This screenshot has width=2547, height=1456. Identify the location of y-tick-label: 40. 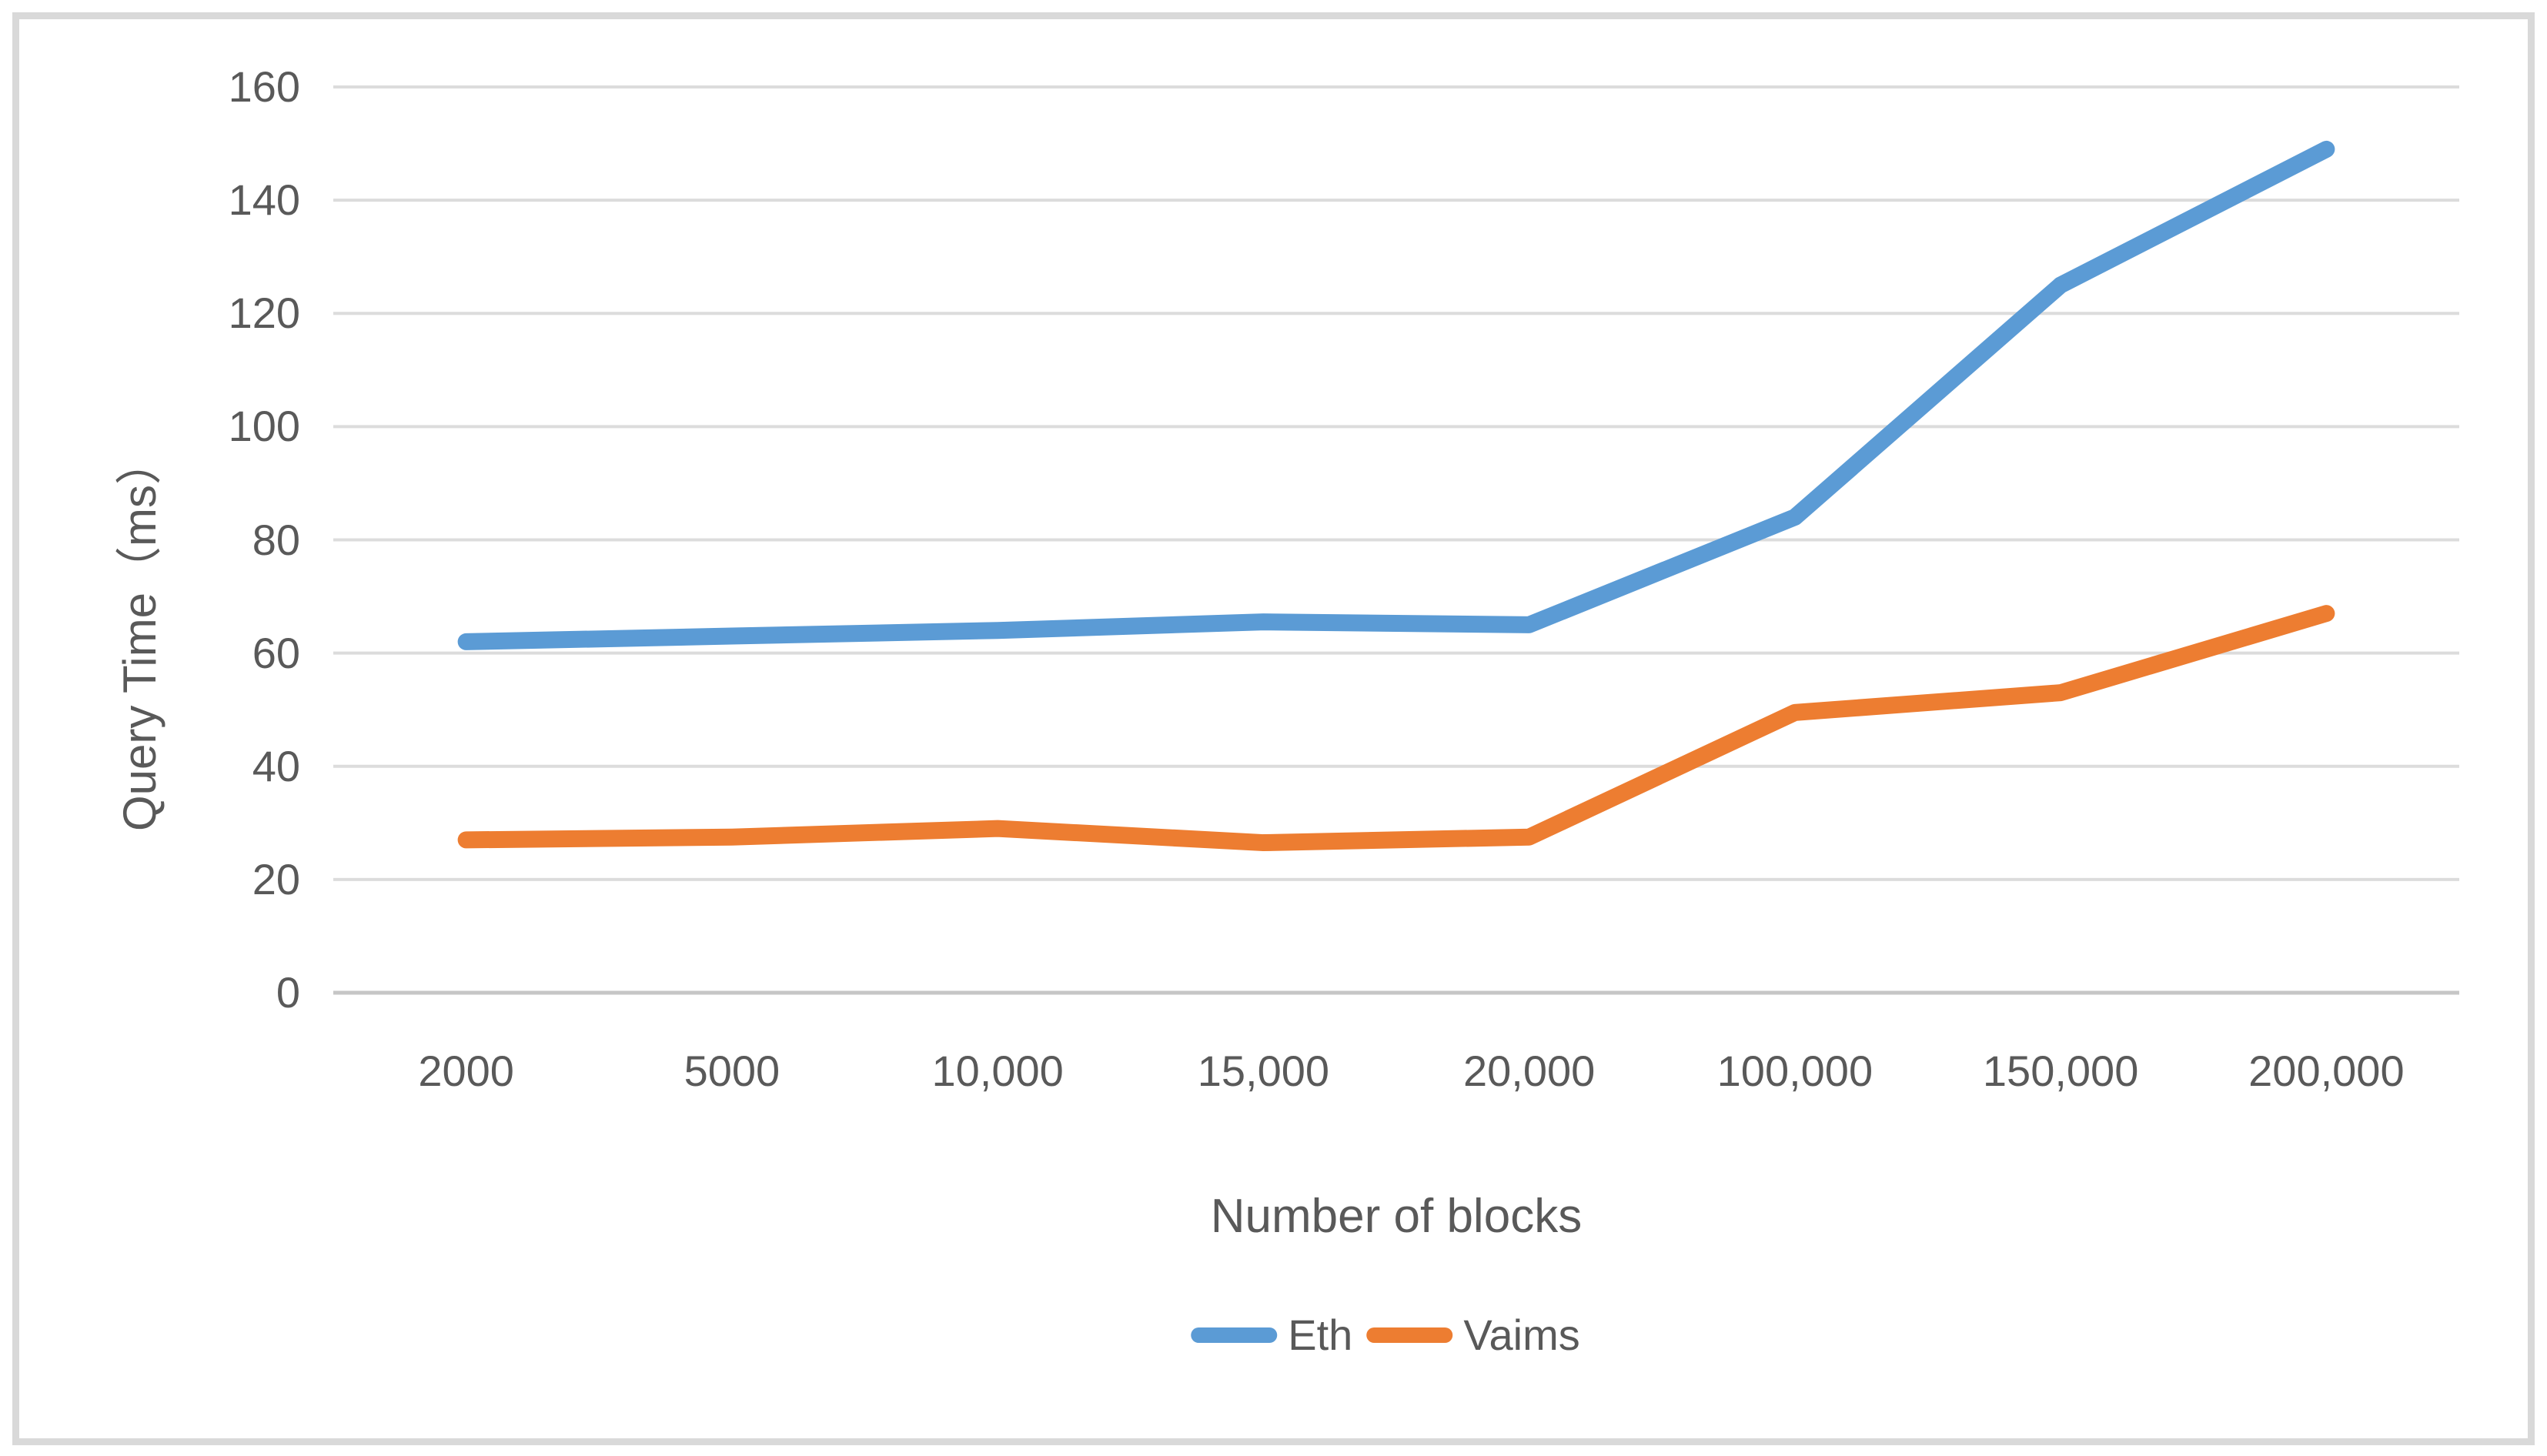
(276, 766).